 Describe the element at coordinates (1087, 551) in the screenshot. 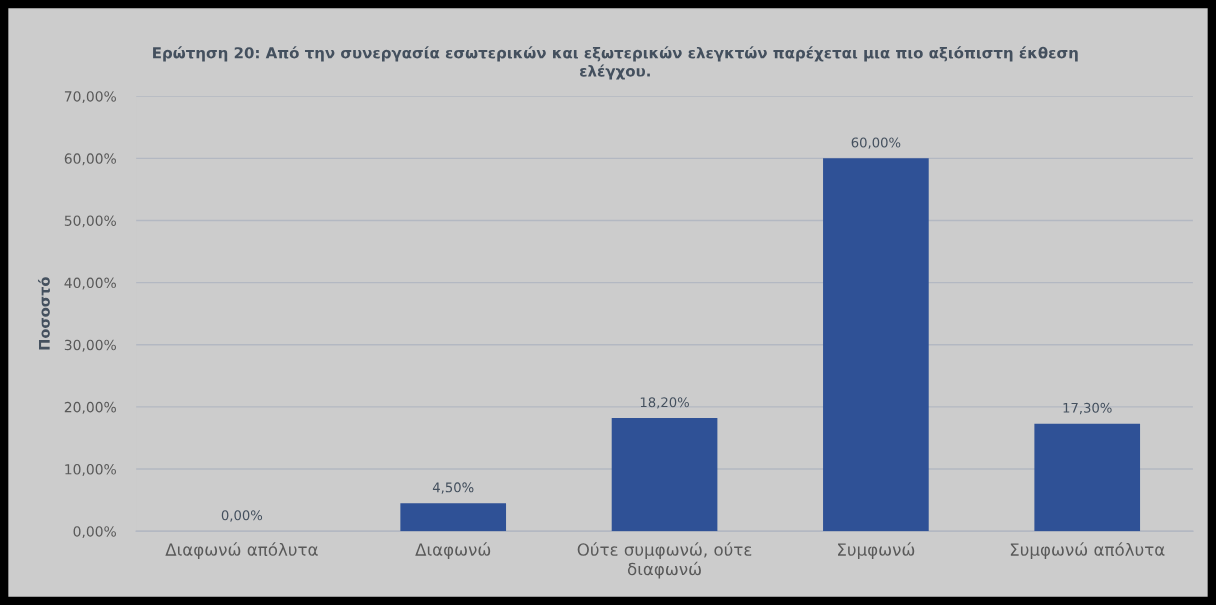

I see `x-tick-label: Συμφωνώ απόλυτα` at that location.